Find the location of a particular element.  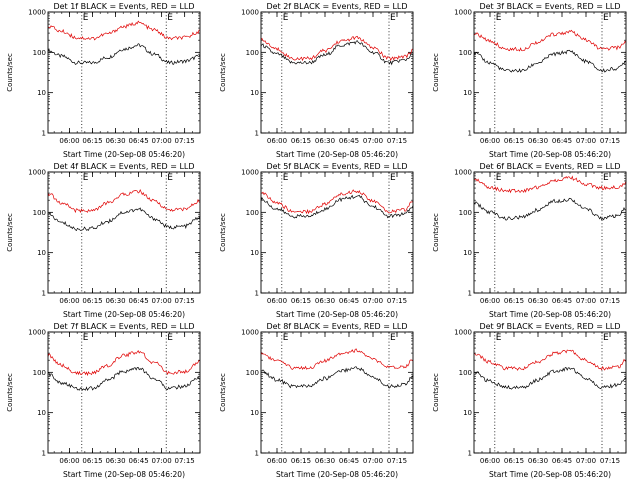

chart-title: Det 1f BLACK = Events, RED = LLD is located at coordinates (123, 6).